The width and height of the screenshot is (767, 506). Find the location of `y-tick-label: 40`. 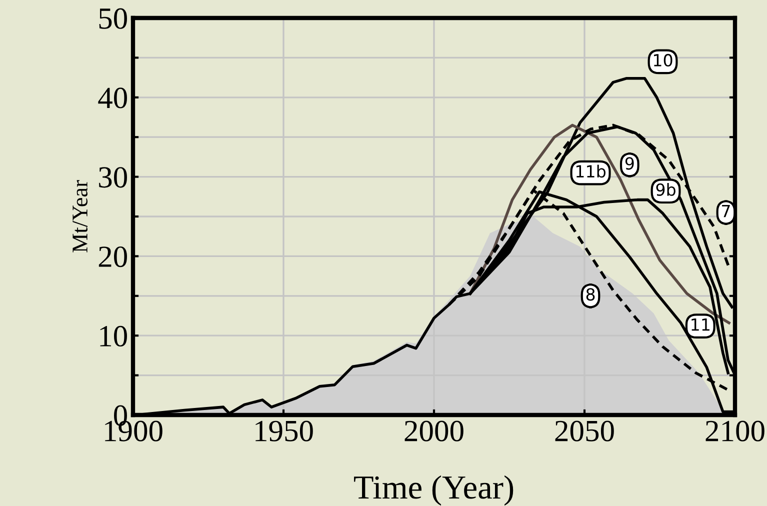

y-tick-label: 40 is located at coordinates (112, 98).